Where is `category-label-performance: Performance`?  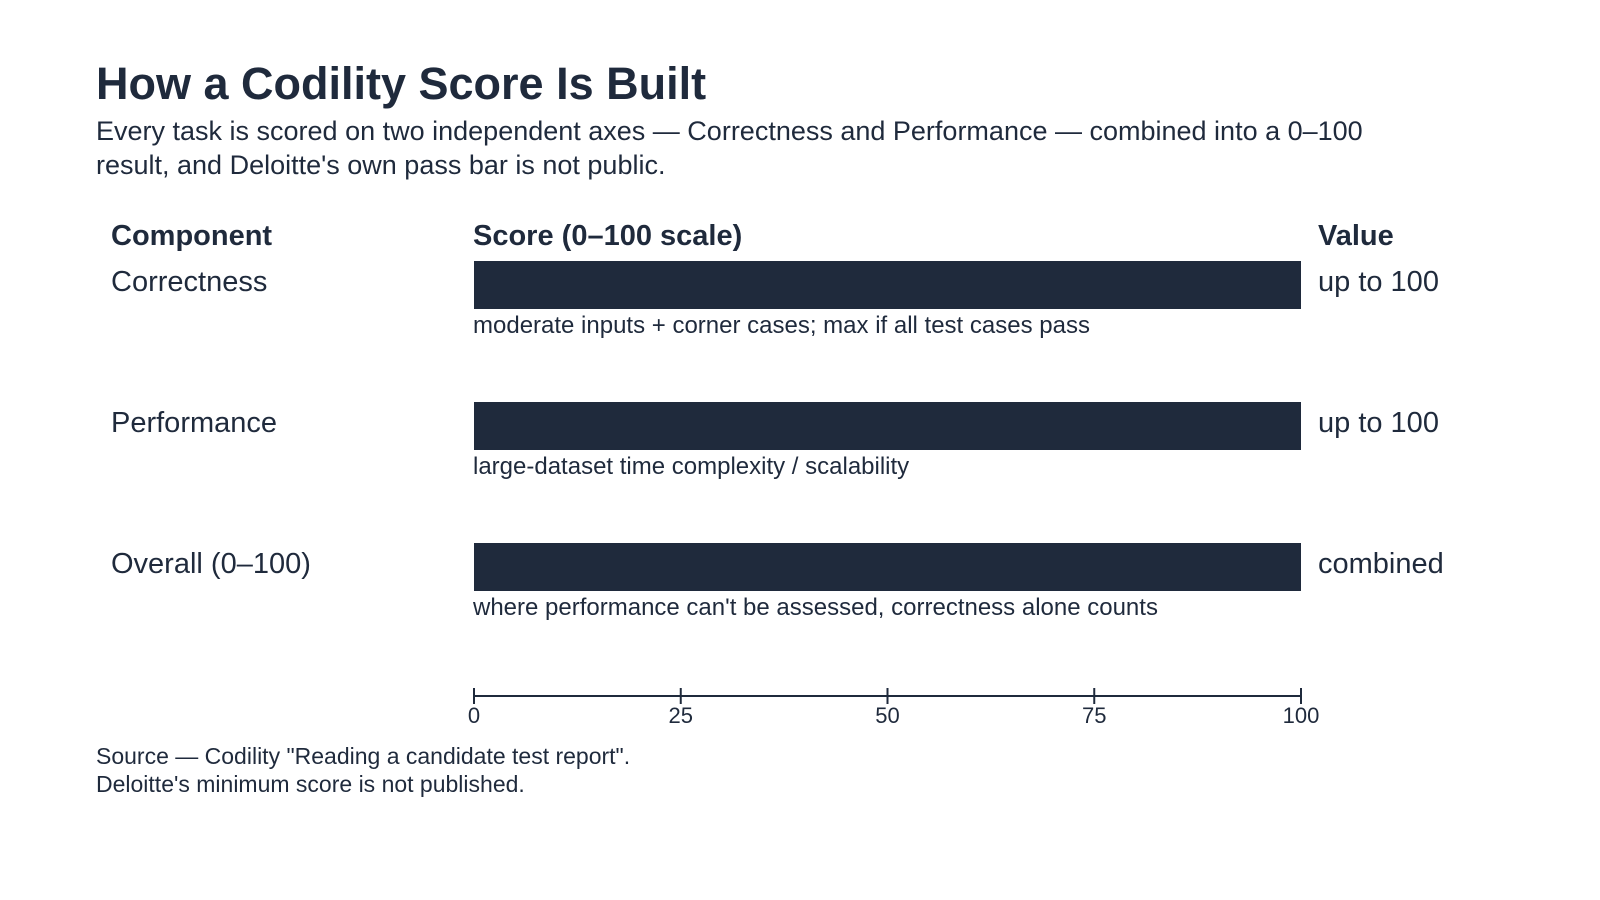 category-label-performance: Performance is located at coordinates (194, 423).